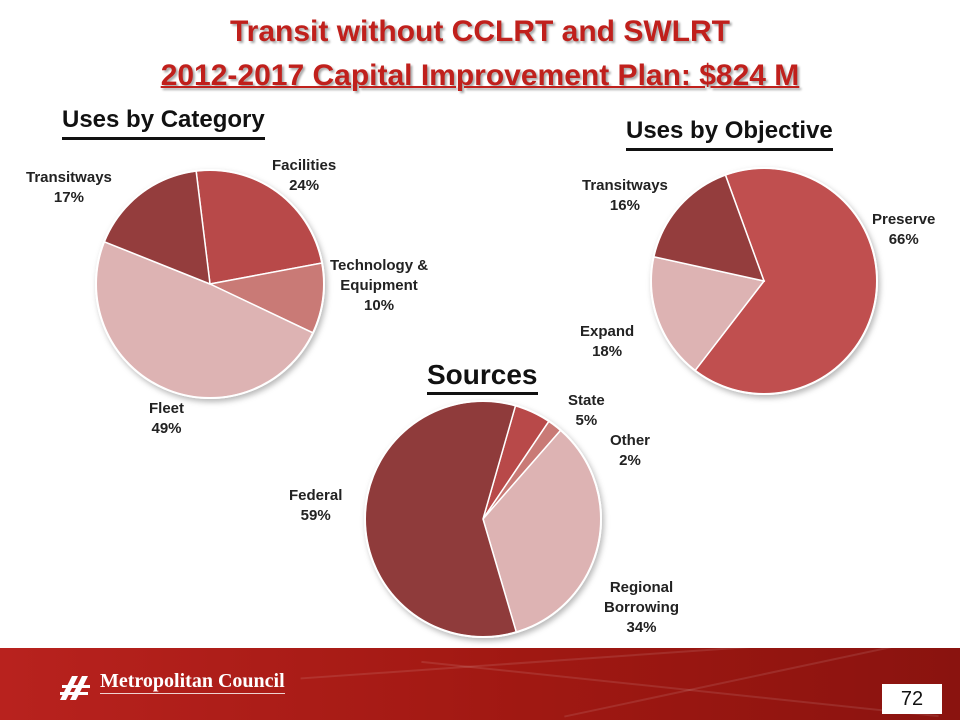 The width and height of the screenshot is (960, 720). I want to click on objective-label-transitways: Transitways 16%, so click(625, 195).